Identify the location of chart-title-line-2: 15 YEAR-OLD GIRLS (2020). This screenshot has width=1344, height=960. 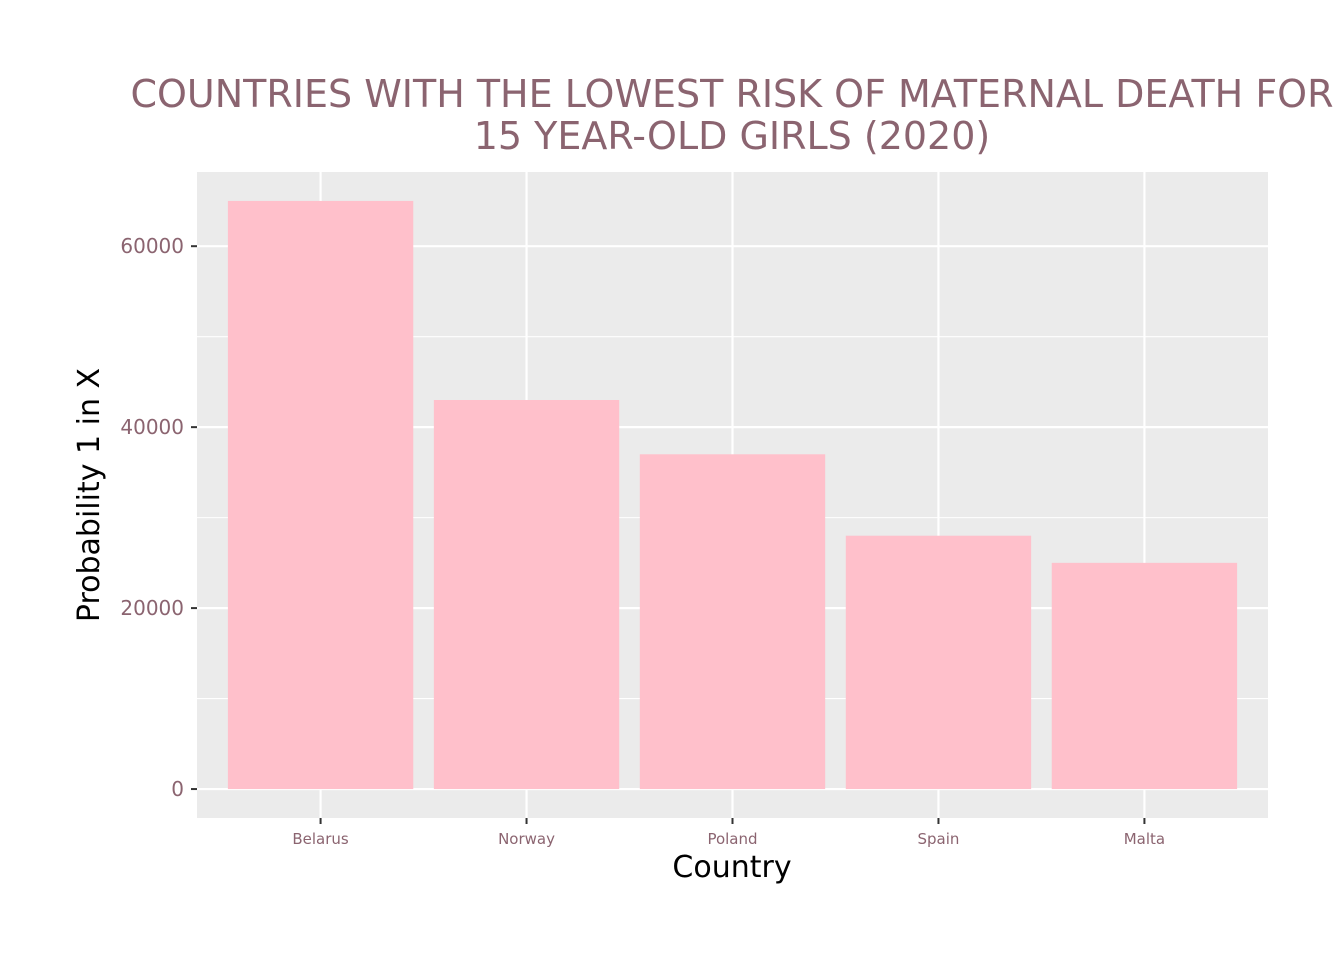
(732, 136).